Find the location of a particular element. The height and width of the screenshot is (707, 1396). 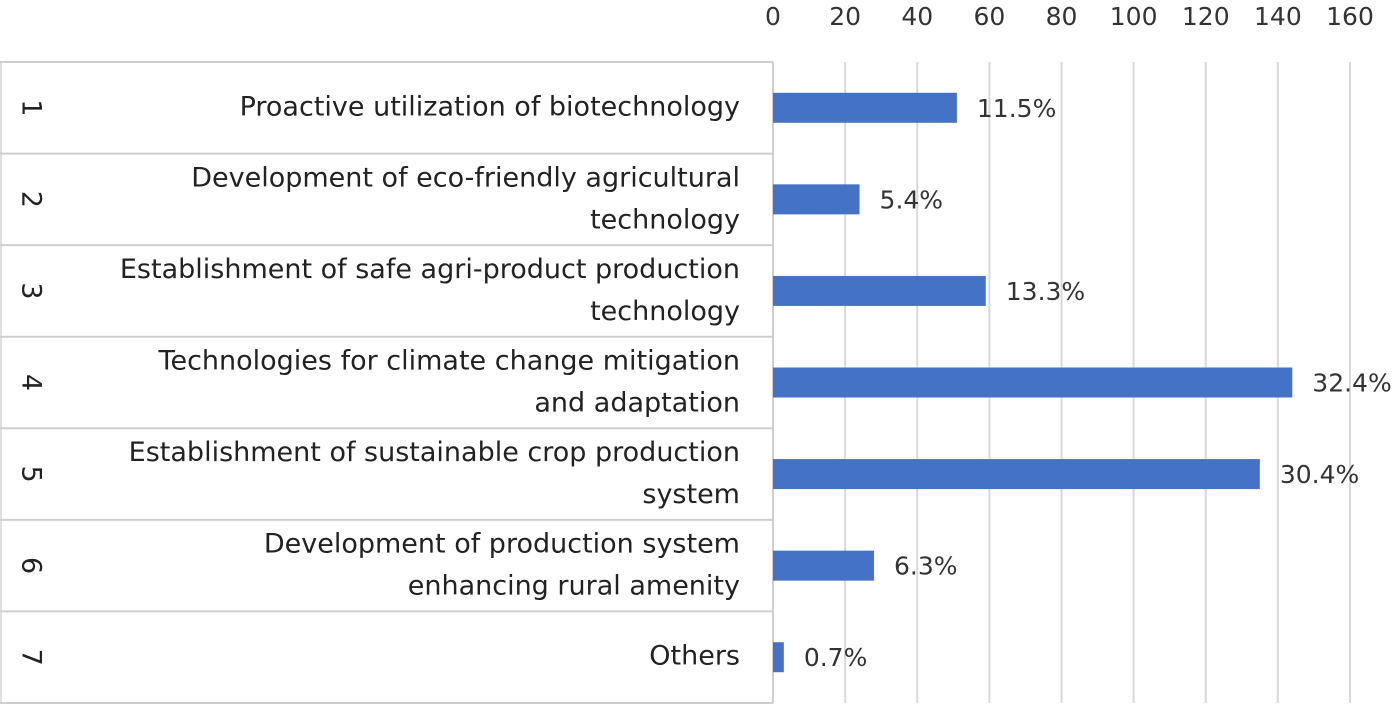

x-tick-label: 120 is located at coordinates (1206, 16).